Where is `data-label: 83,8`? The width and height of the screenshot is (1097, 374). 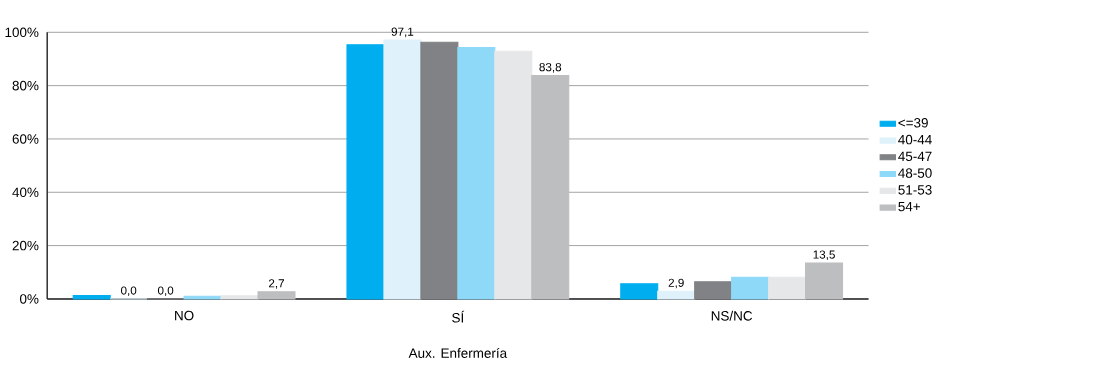
data-label: 83,8 is located at coordinates (550, 67).